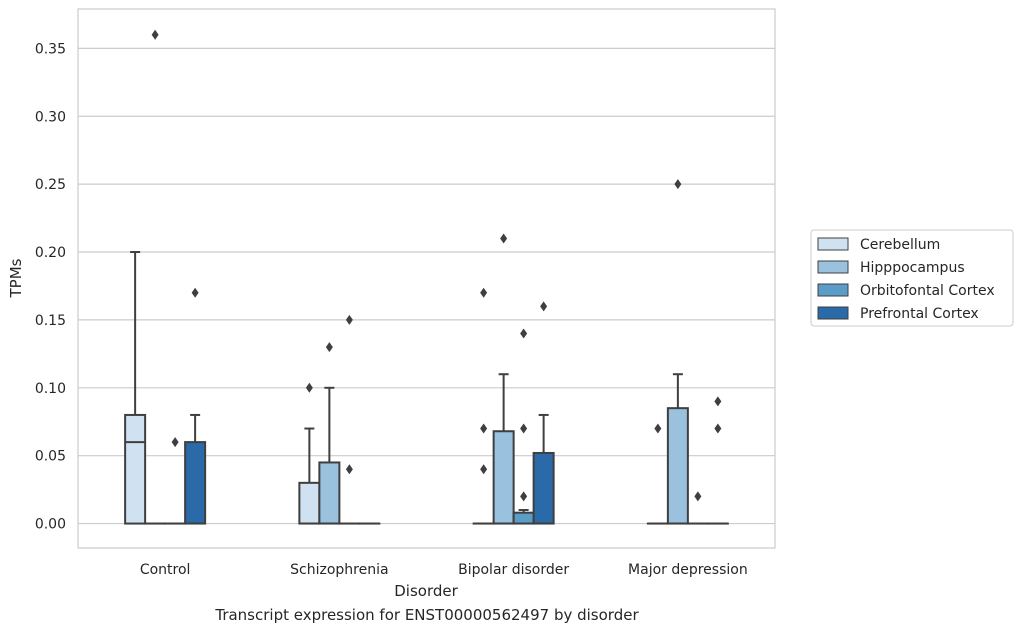  What do you see at coordinates (927, 291) in the screenshot?
I see `legend-label: Orbitofontal Cortex` at bounding box center [927, 291].